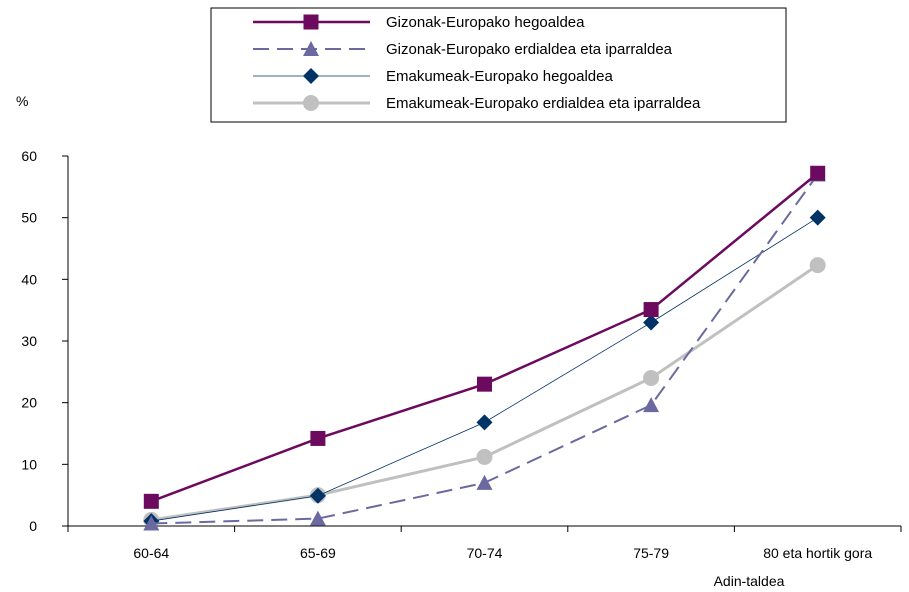  I want to click on x-tick-label: 65-69, so click(318, 553).